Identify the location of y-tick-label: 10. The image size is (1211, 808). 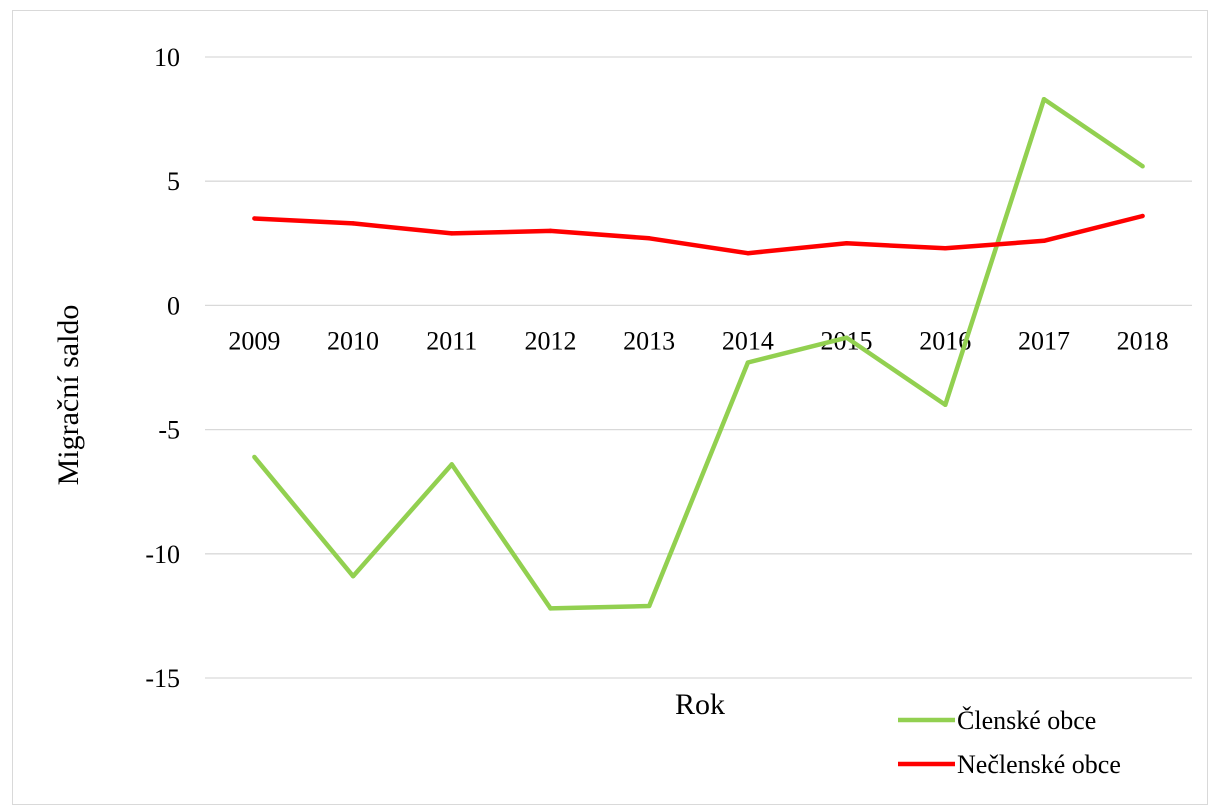
(167, 57).